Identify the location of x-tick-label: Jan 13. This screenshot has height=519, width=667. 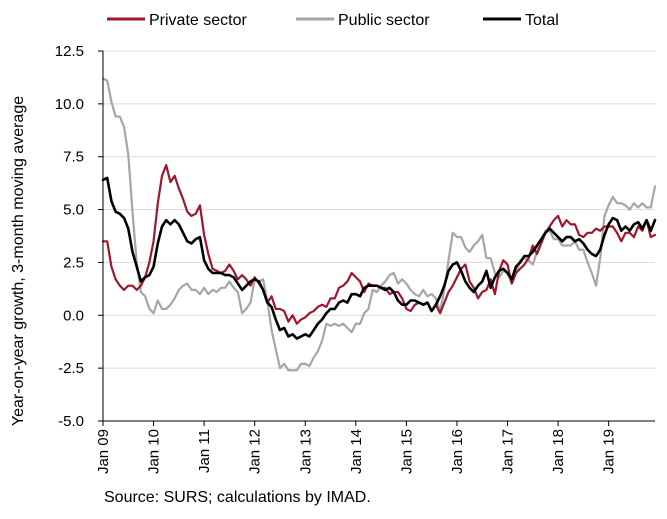
(305, 451).